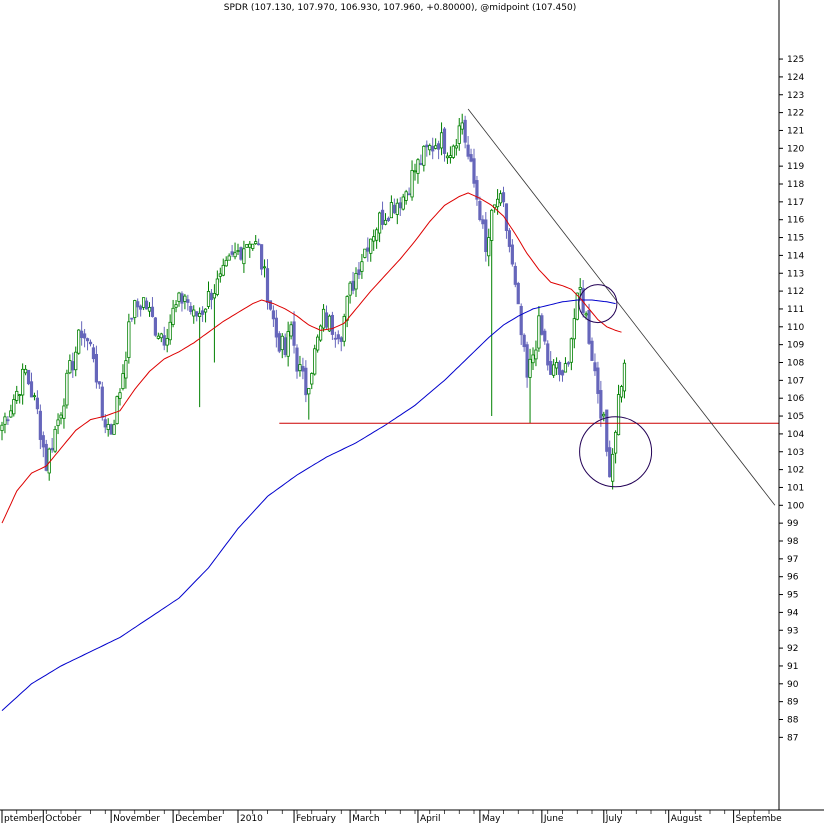  Describe the element at coordinates (491, 818) in the screenshot. I see `x-tick-label: May` at that location.